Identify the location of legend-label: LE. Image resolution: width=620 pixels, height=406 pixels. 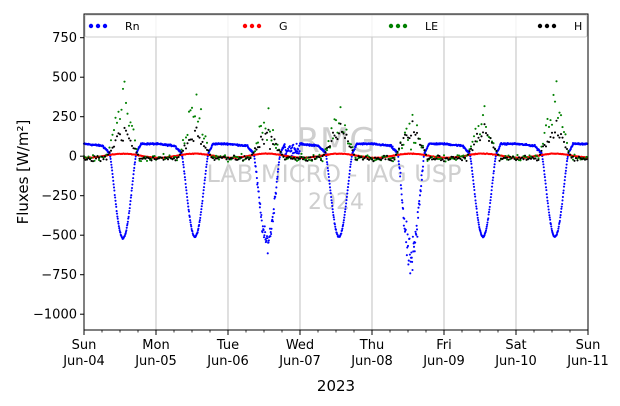
(431, 26).